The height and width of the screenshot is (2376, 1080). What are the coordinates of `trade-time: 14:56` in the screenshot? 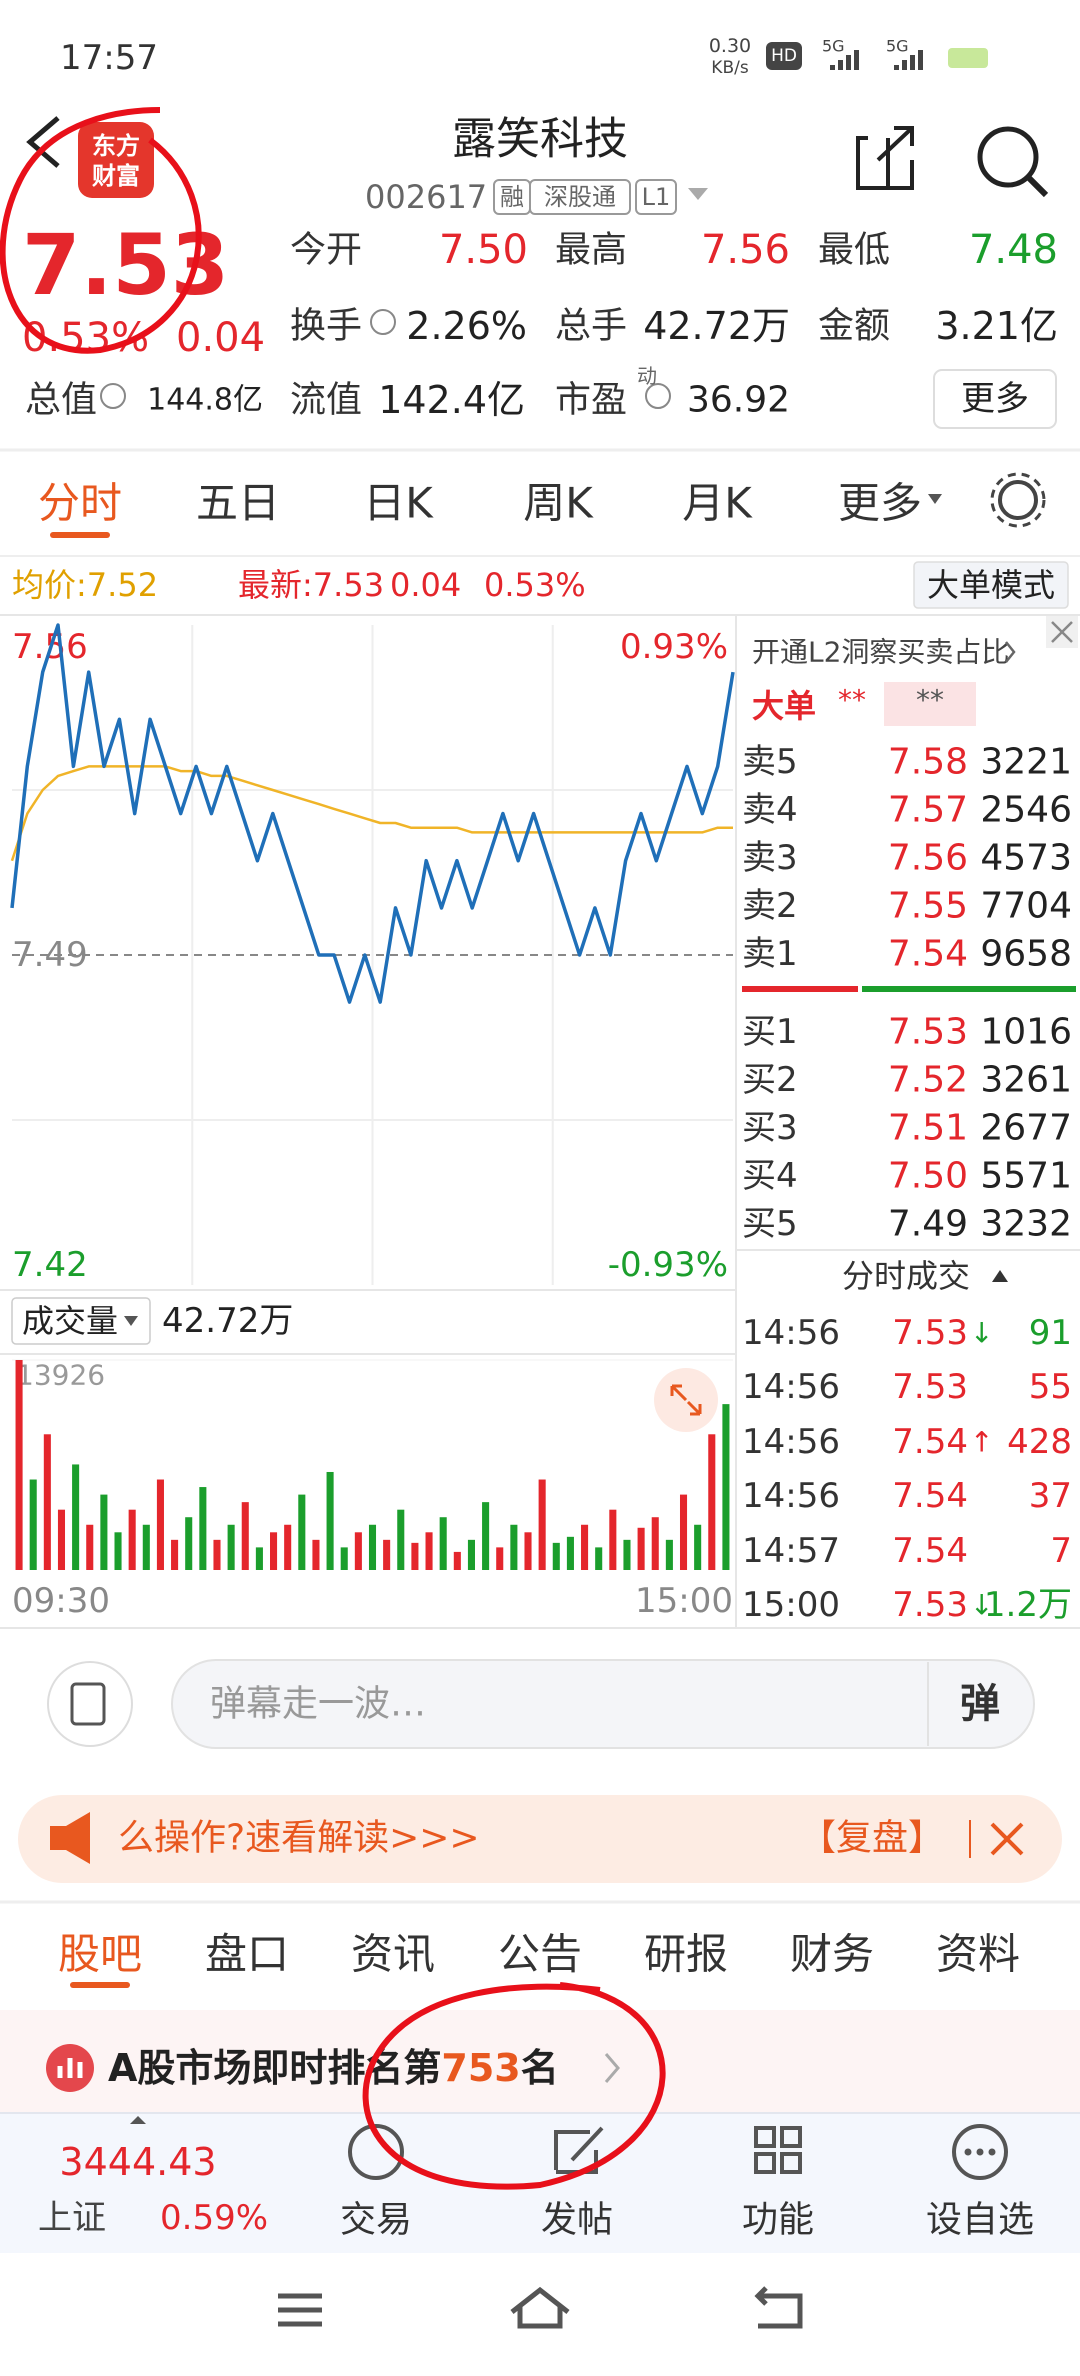 It's located at (791, 1442).